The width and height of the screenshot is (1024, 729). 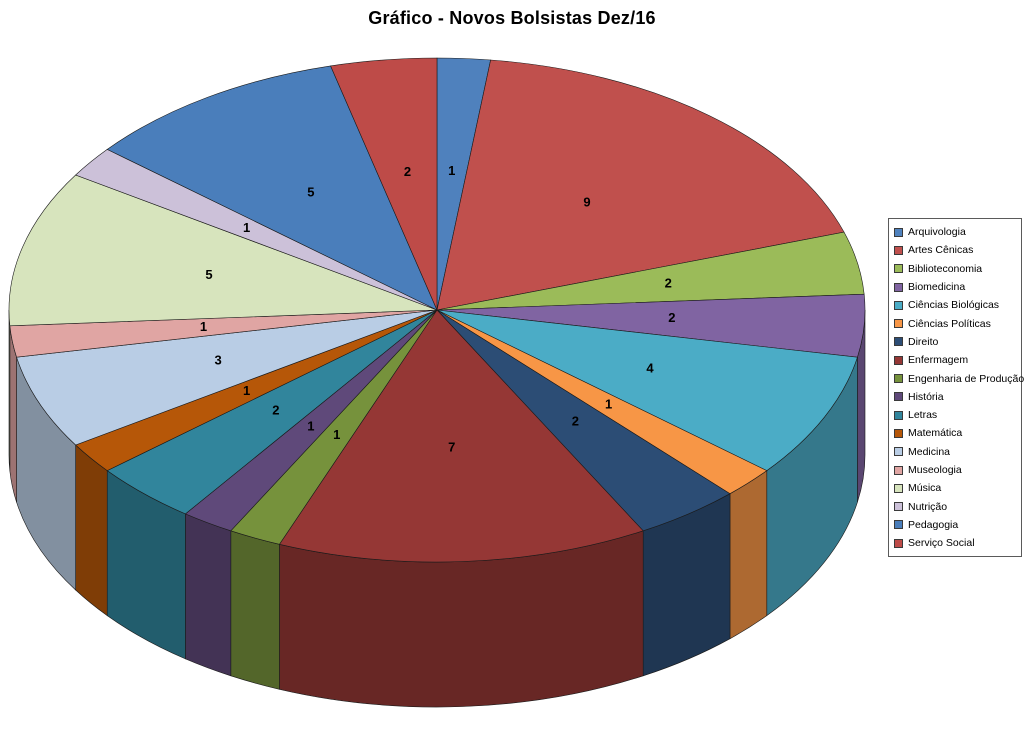 I want to click on pie-data-label: 4, so click(x=650, y=367).